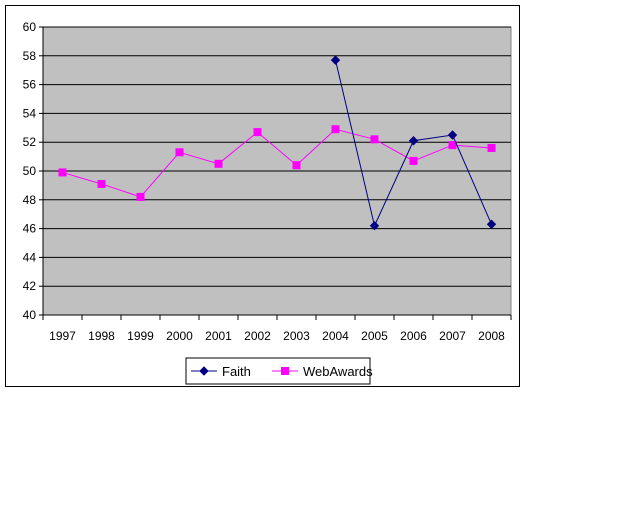 The width and height of the screenshot is (640, 512). What do you see at coordinates (30, 113) in the screenshot?
I see `y-tick-label: 54` at bounding box center [30, 113].